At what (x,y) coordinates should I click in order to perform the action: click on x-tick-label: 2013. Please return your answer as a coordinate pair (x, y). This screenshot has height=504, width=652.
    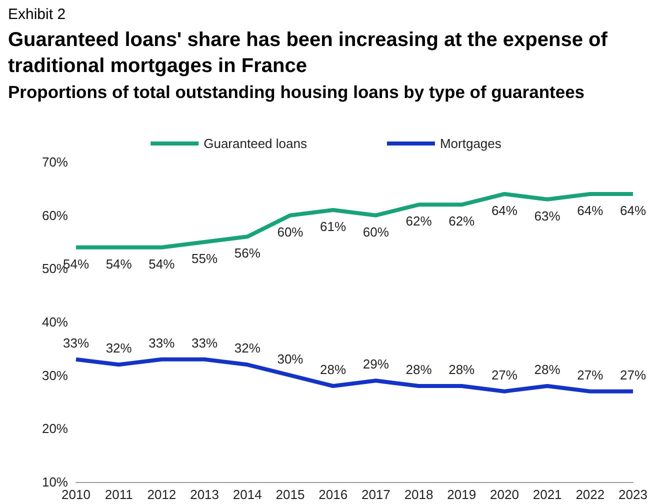
    Looking at the image, I should click on (204, 494).